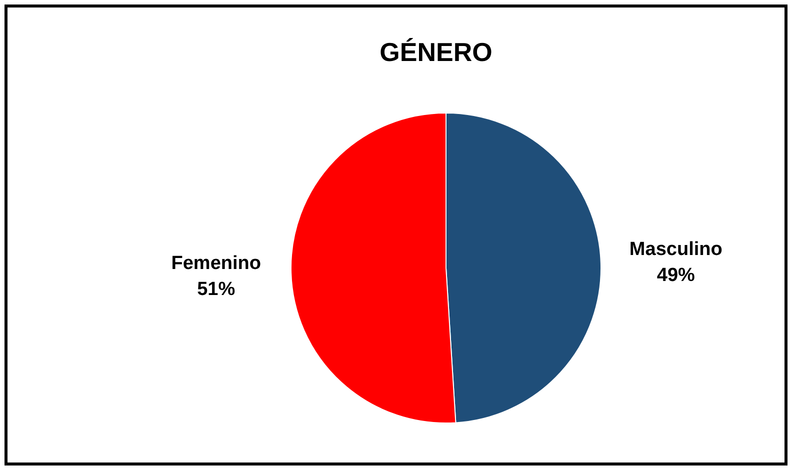  What do you see at coordinates (675, 249) in the screenshot?
I see `slice-label: Masculino` at bounding box center [675, 249].